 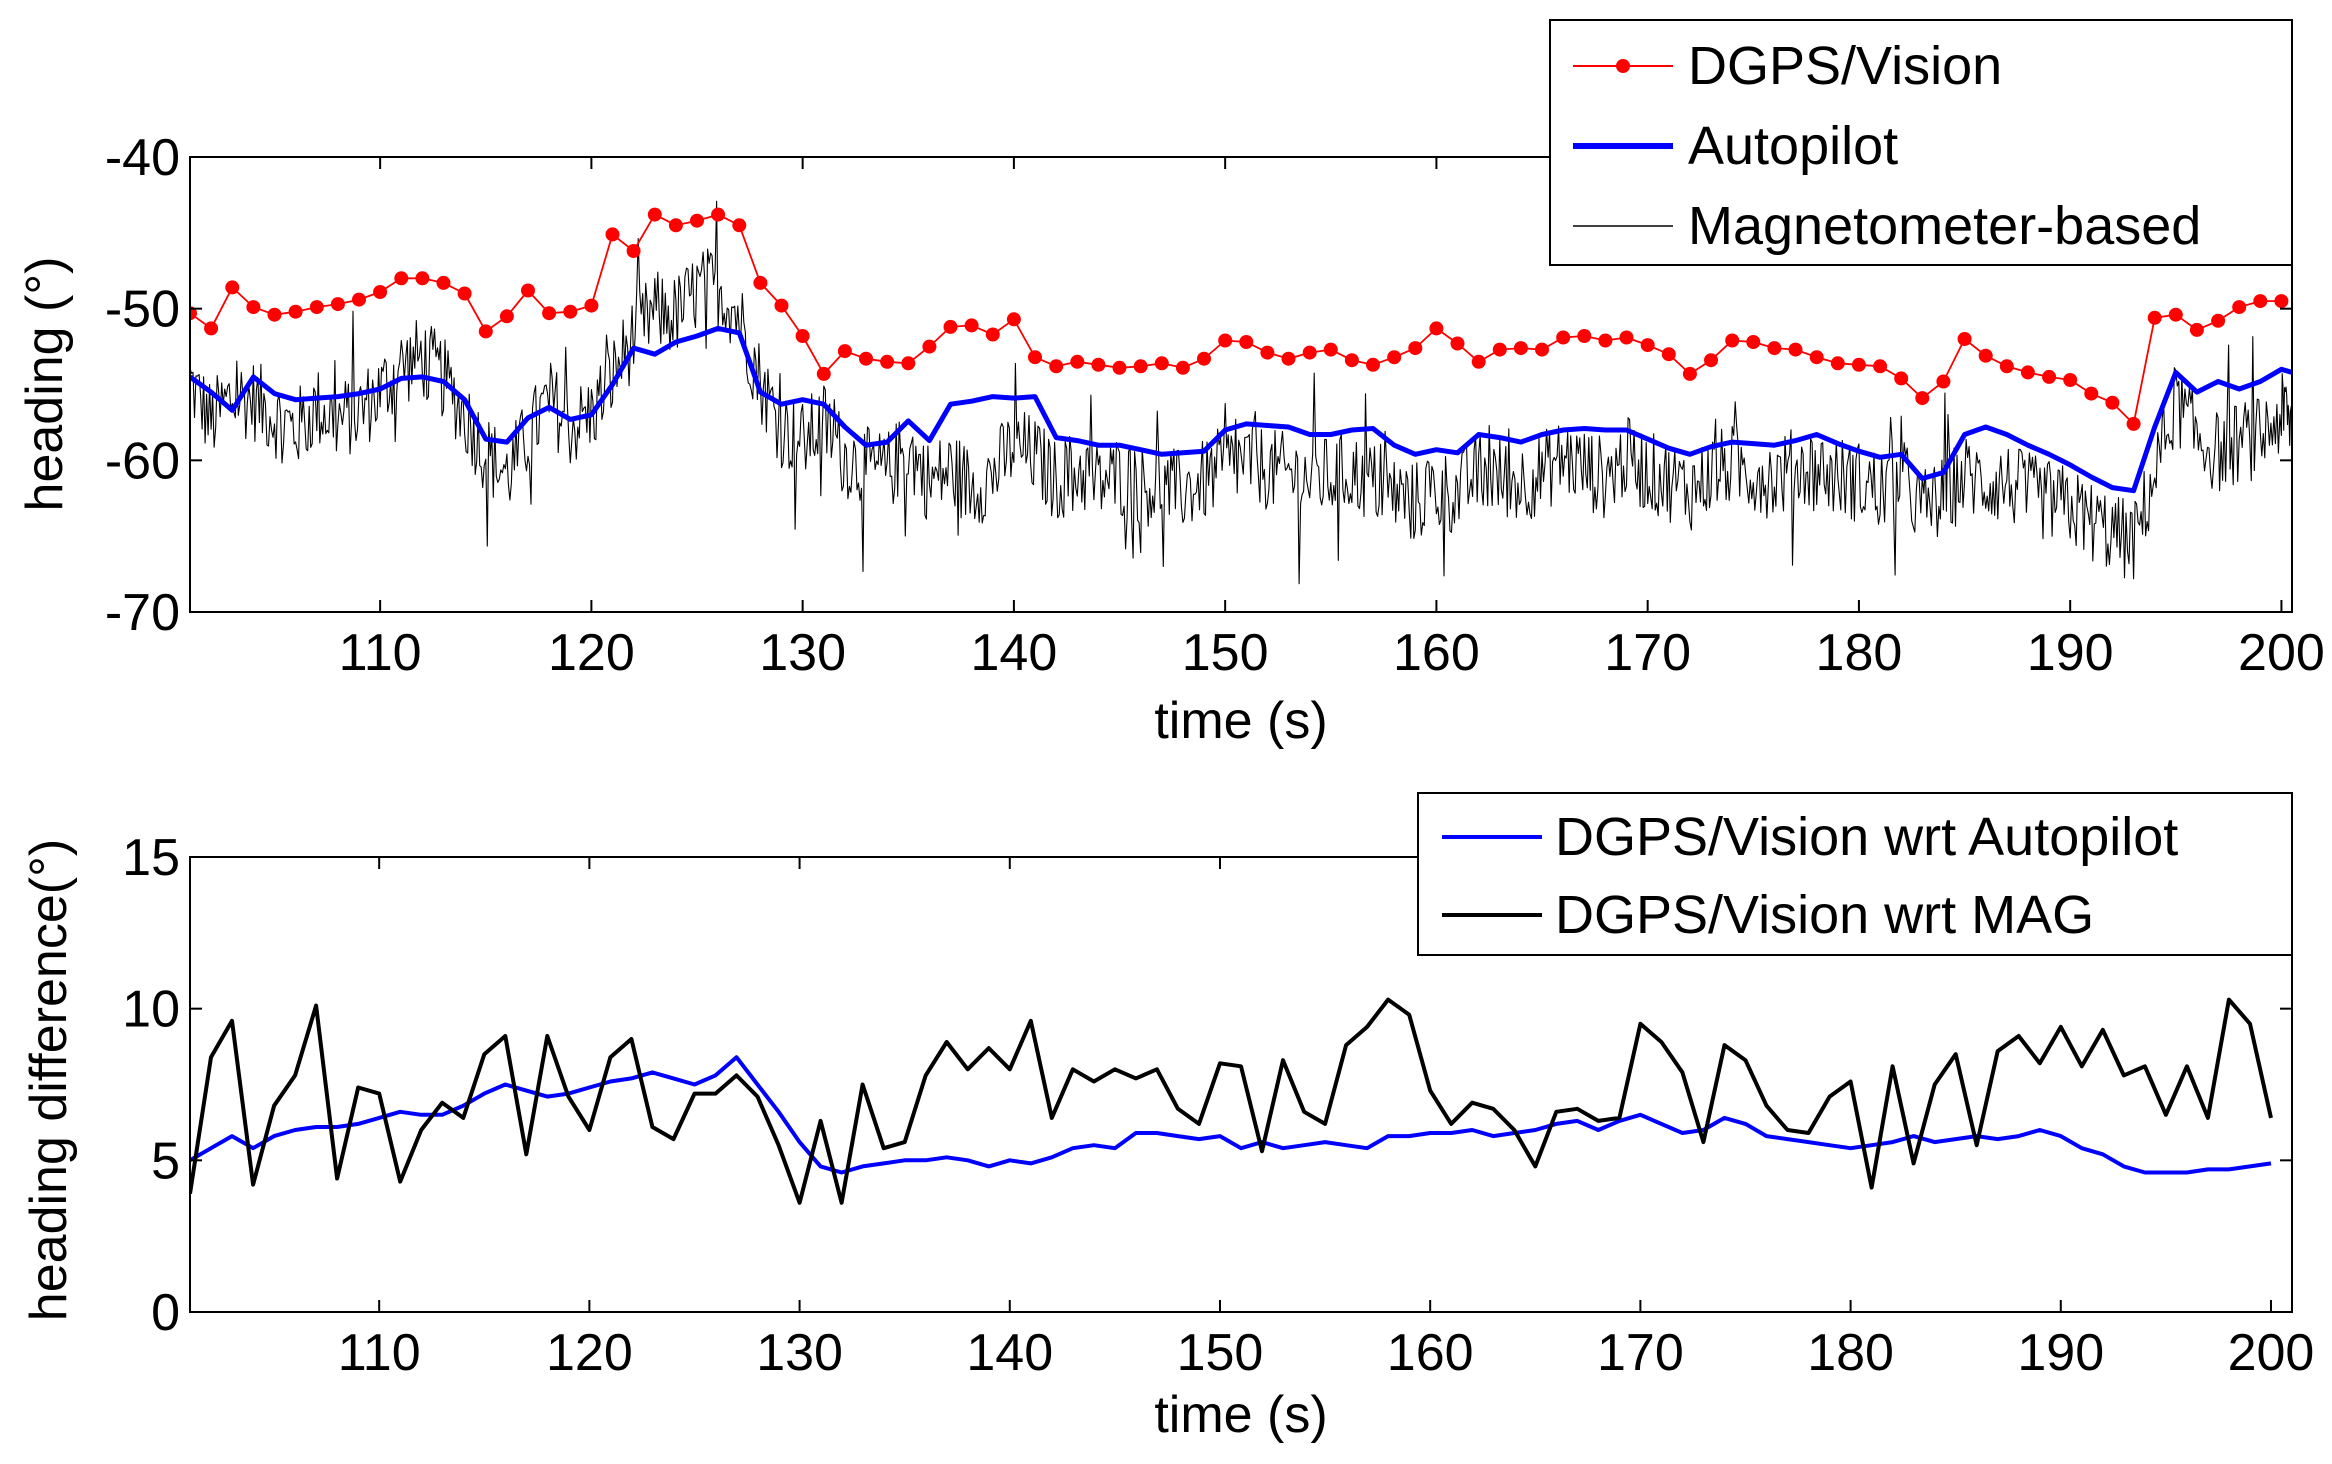 What do you see at coordinates (1220, 1353) in the screenshot?
I see `difference-x-tick-label: 150` at bounding box center [1220, 1353].